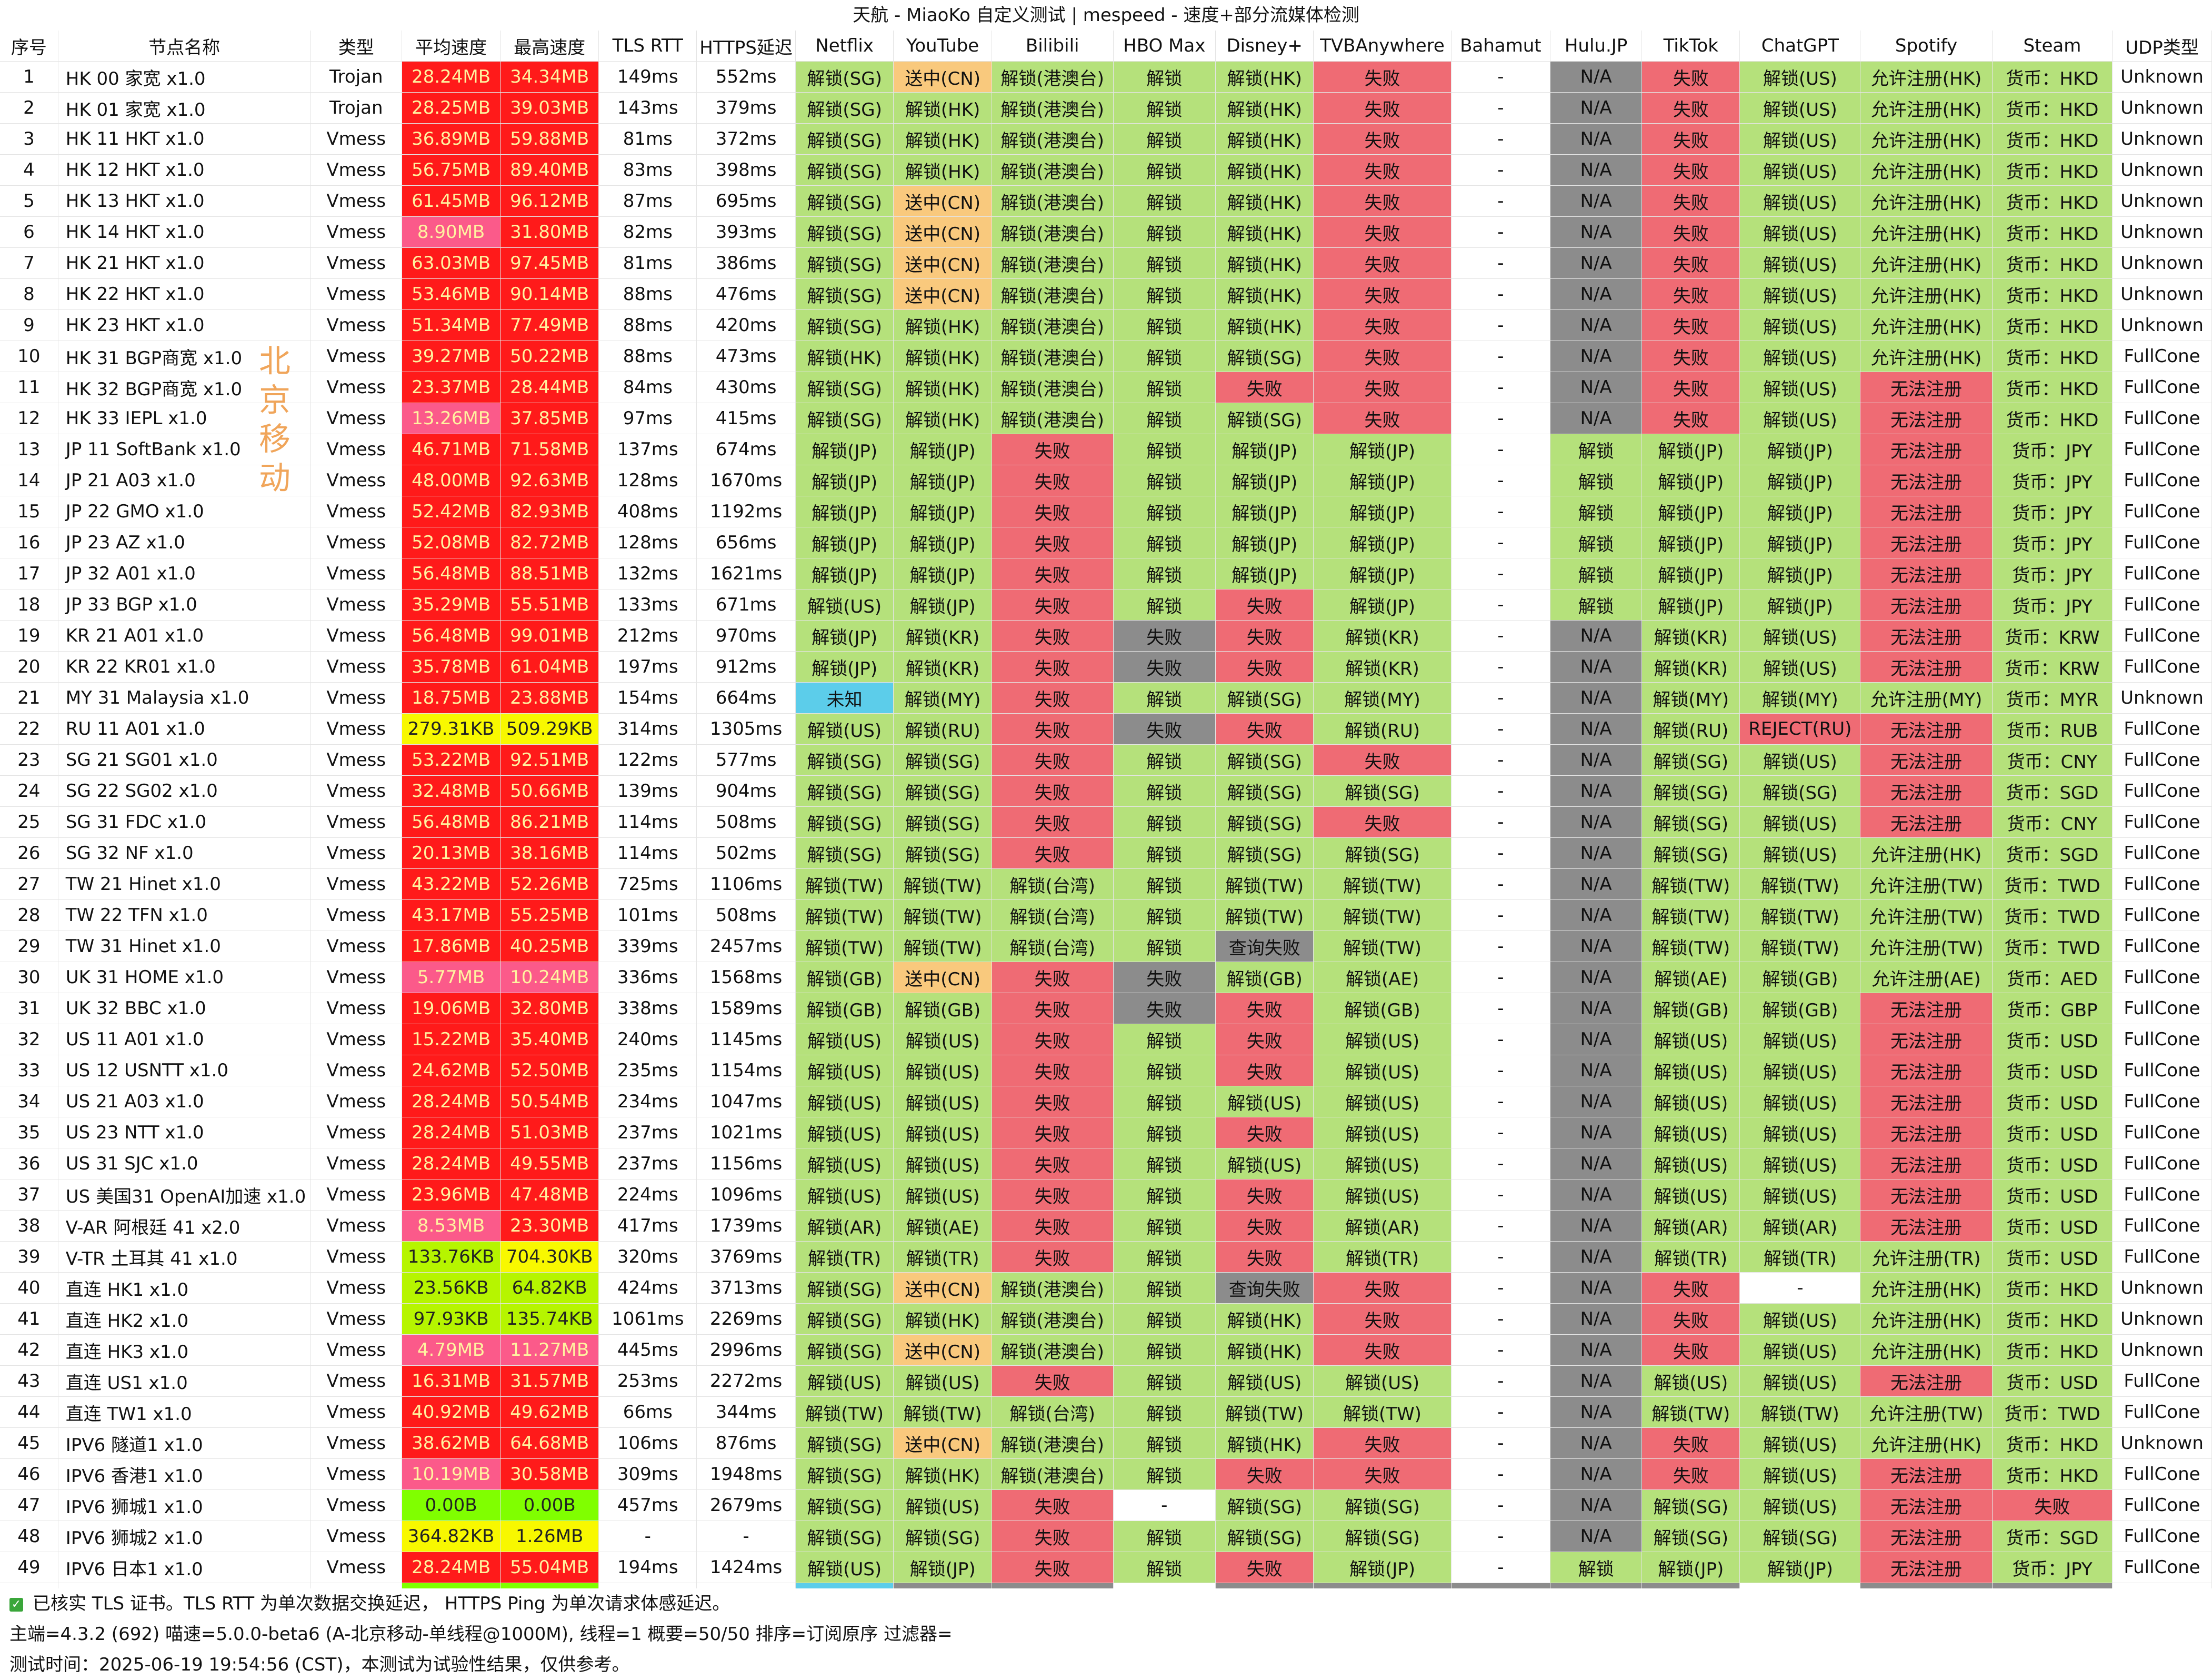  Describe the element at coordinates (2052, 449) in the screenshot. I see `cell-Steam: 货币：JPY` at that location.